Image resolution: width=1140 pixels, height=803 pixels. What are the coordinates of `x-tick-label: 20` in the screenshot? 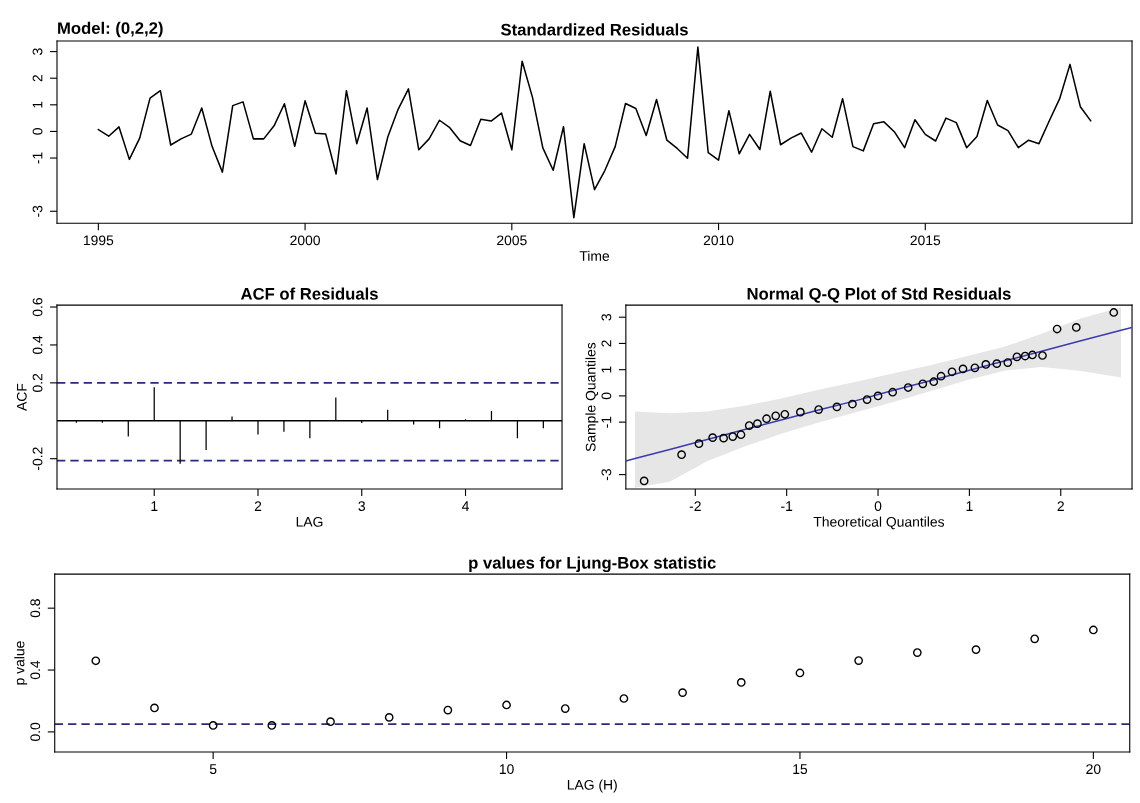 It's located at (1093, 769).